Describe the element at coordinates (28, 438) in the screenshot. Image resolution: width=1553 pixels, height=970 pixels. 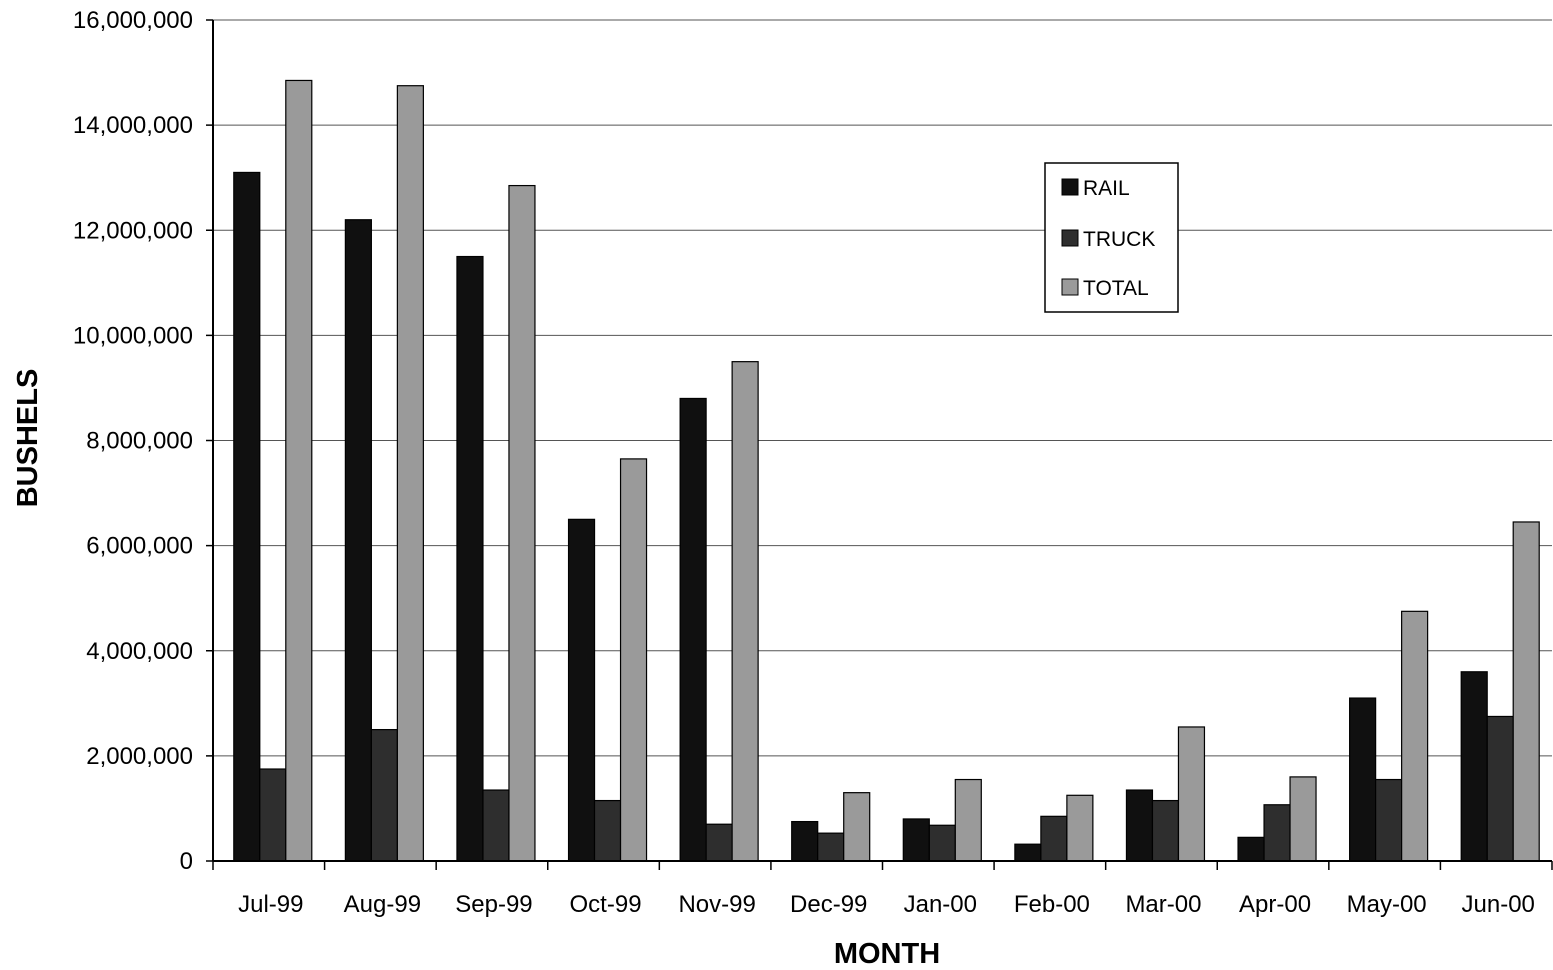
I see `y-axis-title: BUSHELS` at that location.